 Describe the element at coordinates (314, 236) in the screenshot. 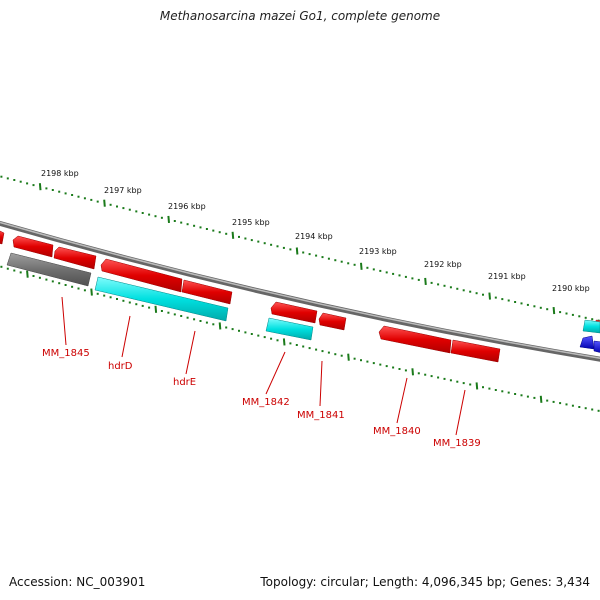

I see `scale-label: 2194 kbp` at that location.